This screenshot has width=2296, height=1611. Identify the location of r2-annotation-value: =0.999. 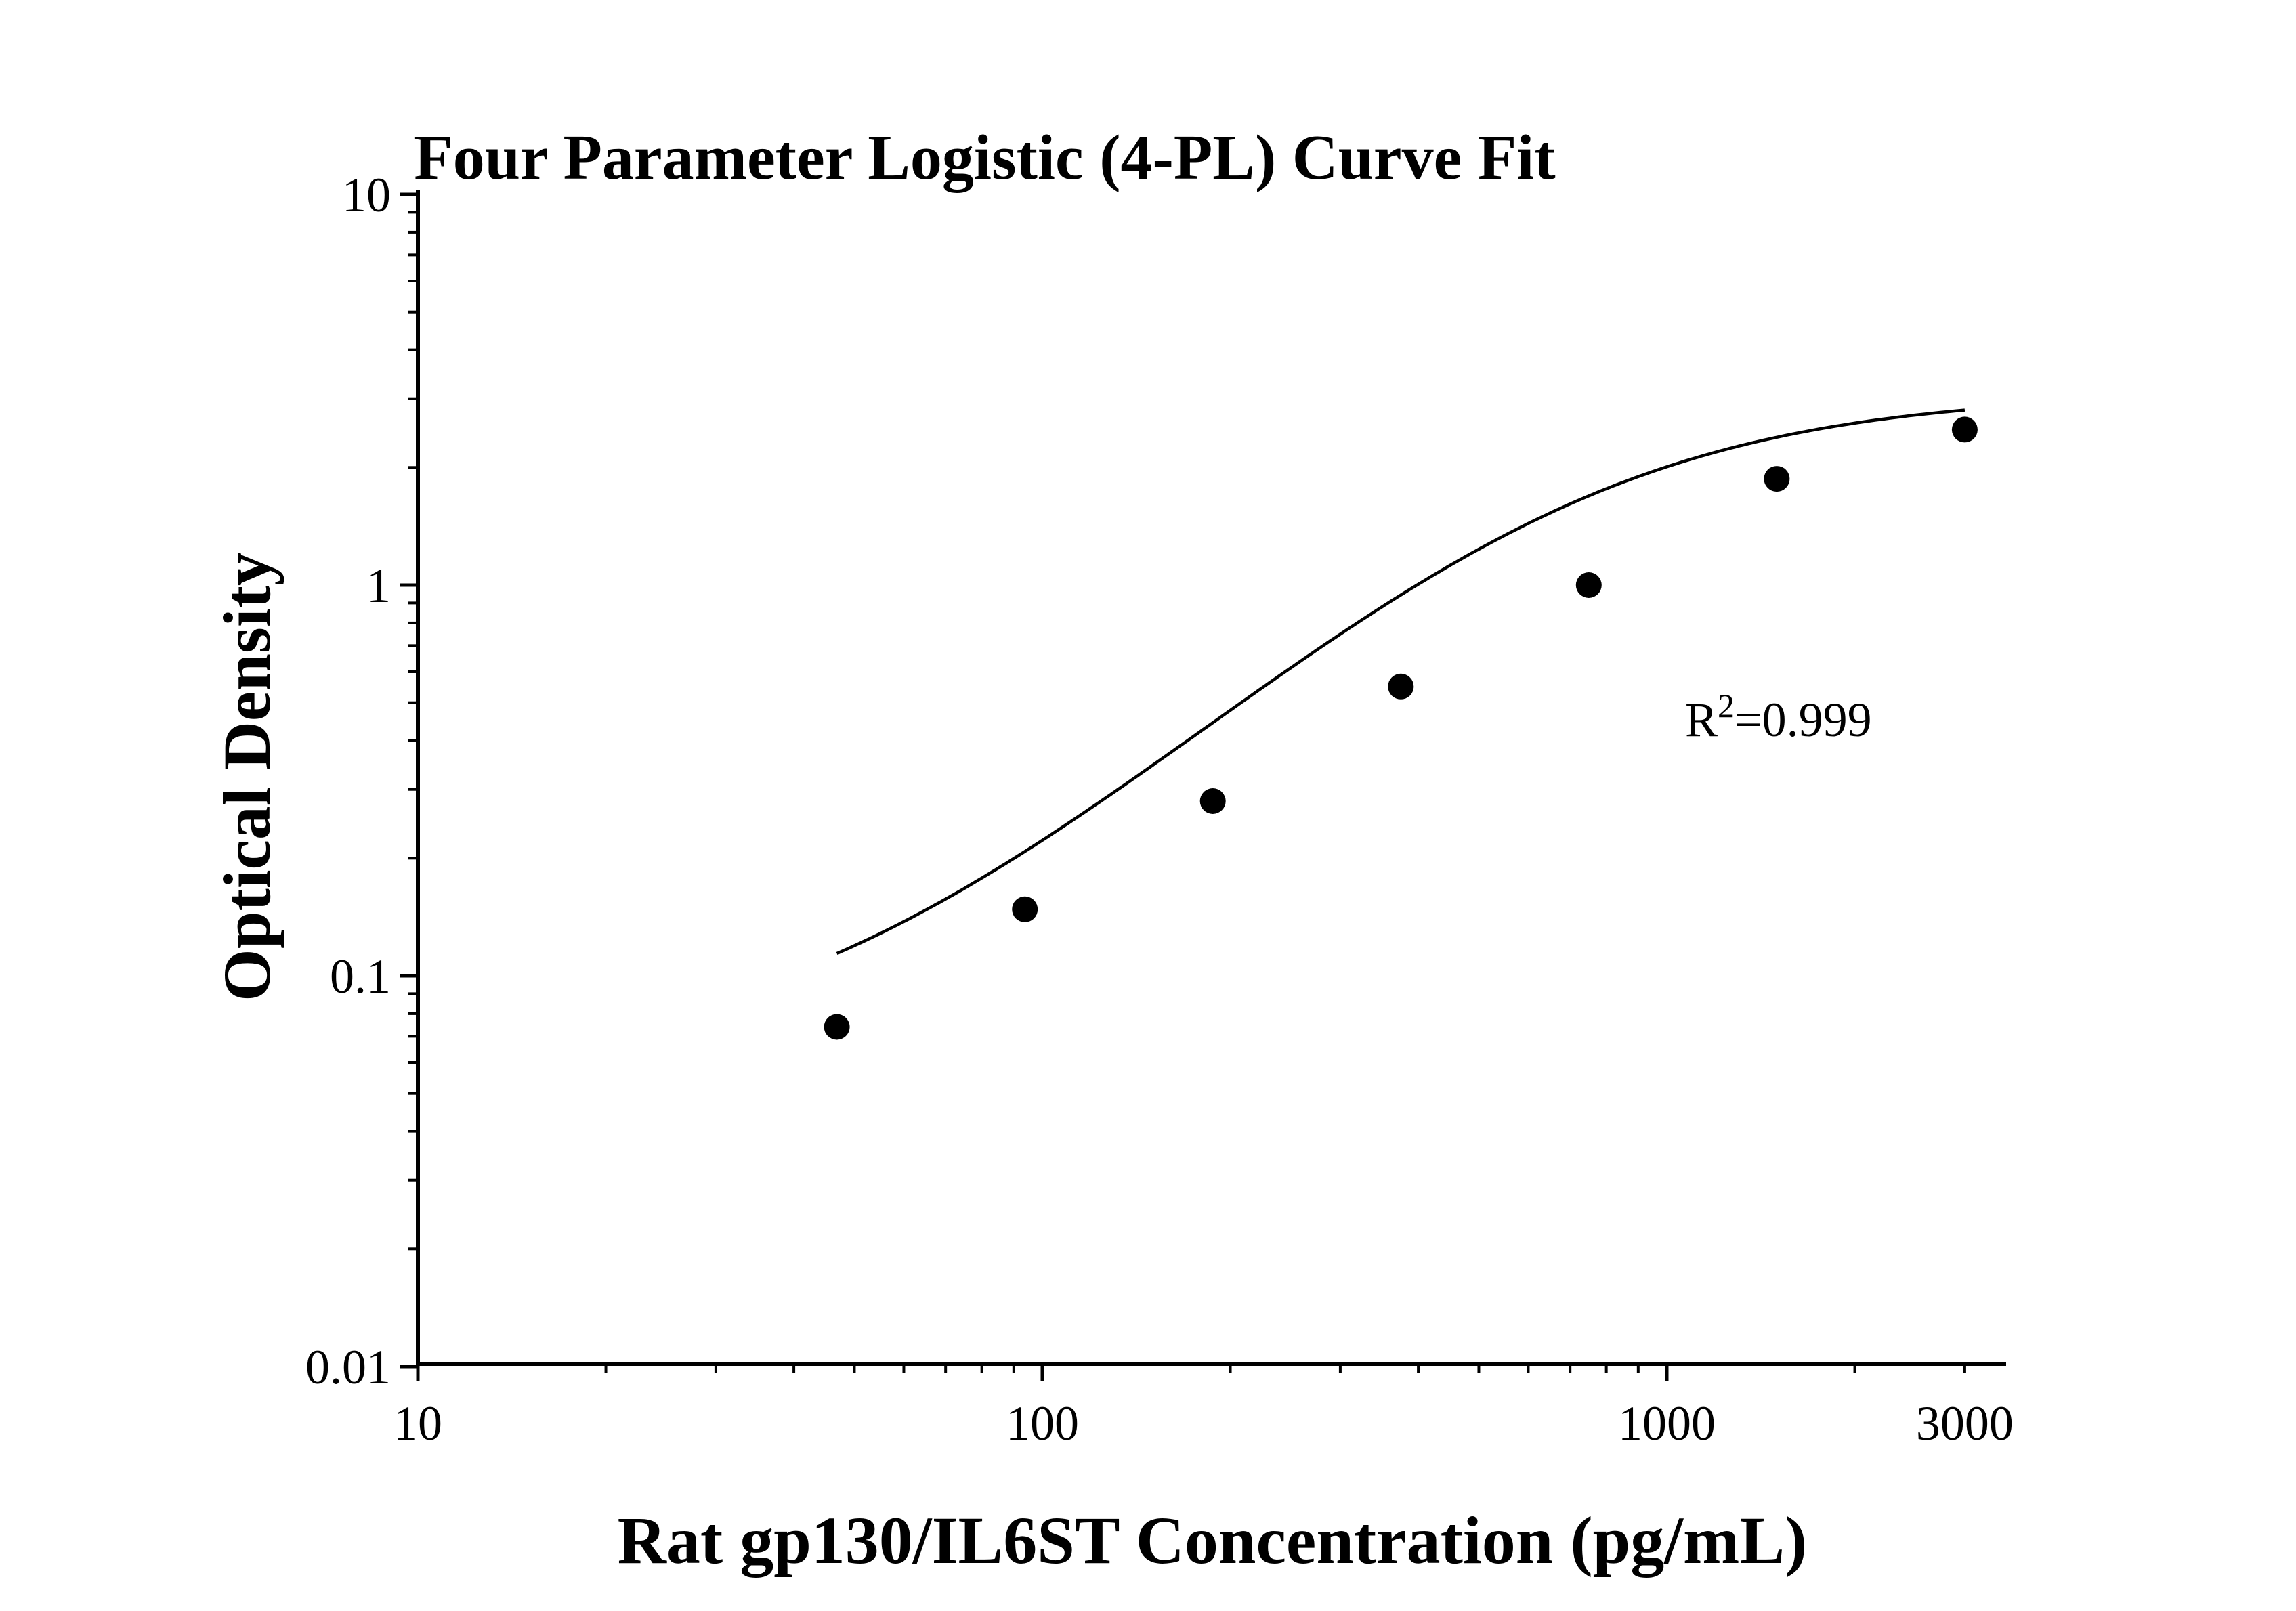
(1803, 720).